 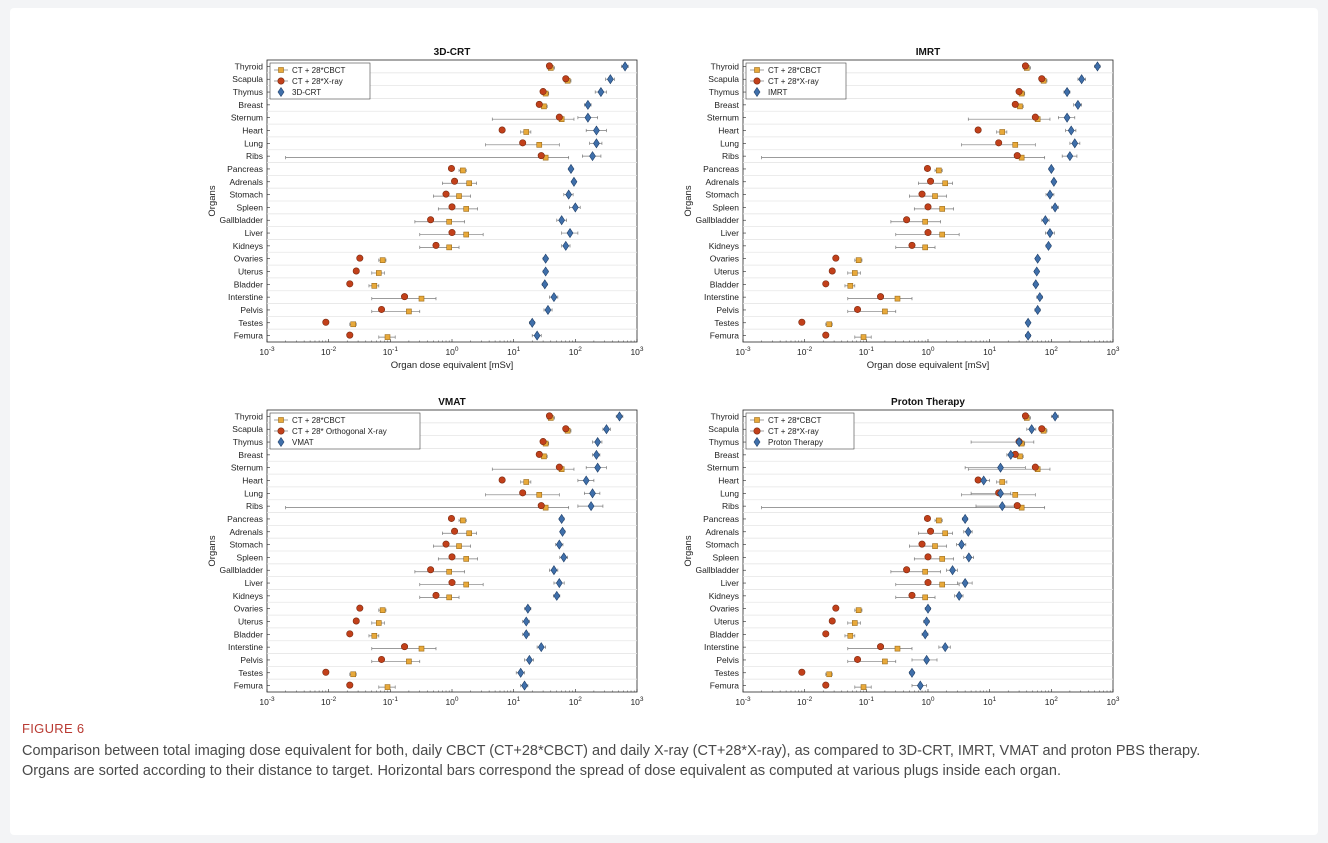 What do you see at coordinates (795, 420) in the screenshot?
I see `legend-label: CT + 28*CBCT` at bounding box center [795, 420].